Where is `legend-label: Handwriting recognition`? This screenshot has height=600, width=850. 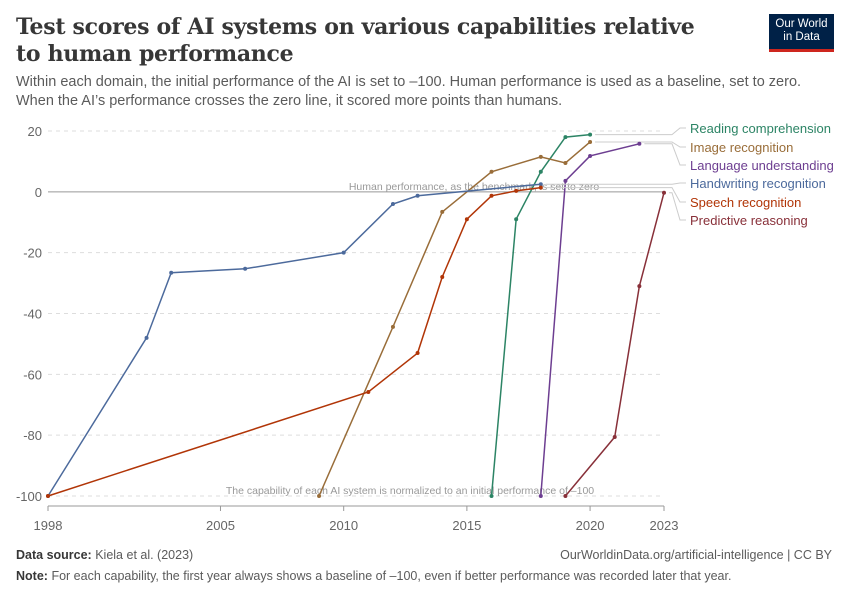 legend-label: Handwriting recognition is located at coordinates (758, 183).